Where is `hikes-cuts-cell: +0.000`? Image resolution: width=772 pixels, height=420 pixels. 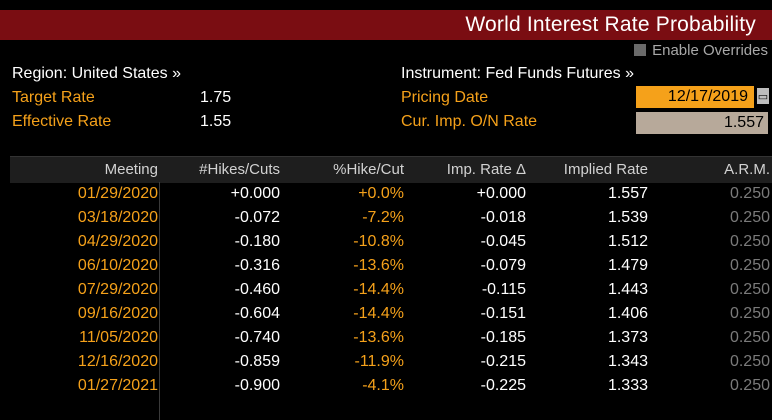
hikes-cuts-cell: +0.000 is located at coordinates (255, 193).